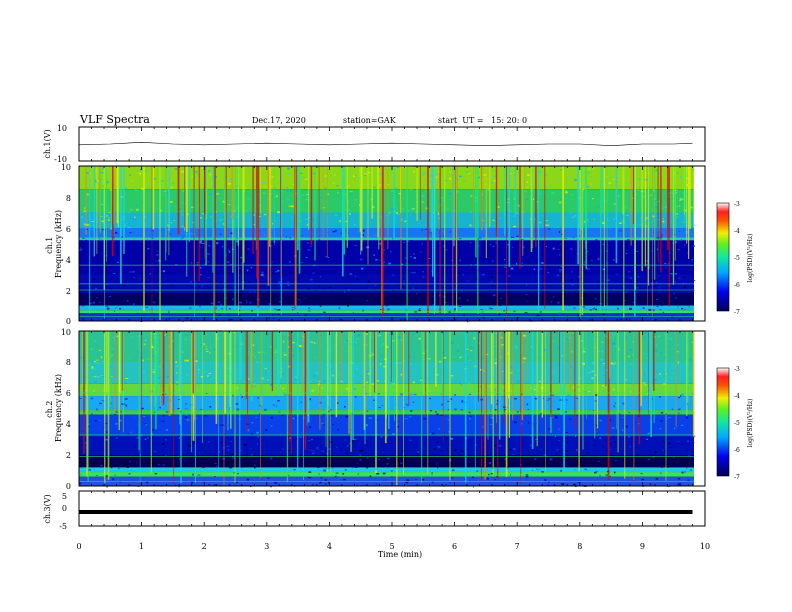  What do you see at coordinates (54, 244) in the screenshot?
I see `ch1-spec-ylabel: ch.1 Frequency (kHz)` at bounding box center [54, 244].